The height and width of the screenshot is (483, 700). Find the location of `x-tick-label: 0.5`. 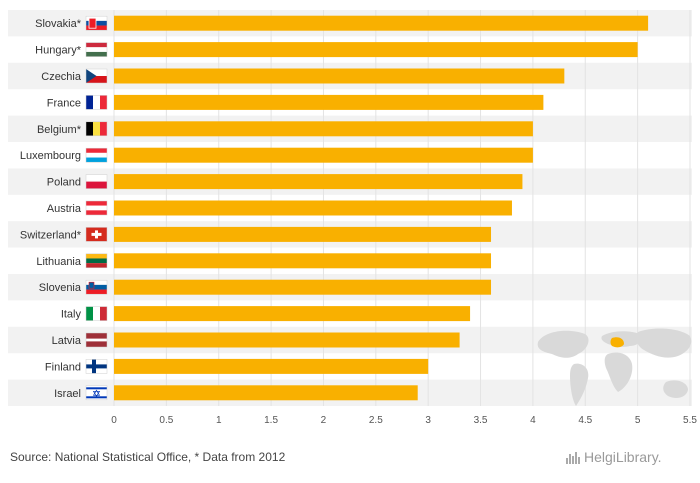

x-tick-label: 0.5 is located at coordinates (166, 420).